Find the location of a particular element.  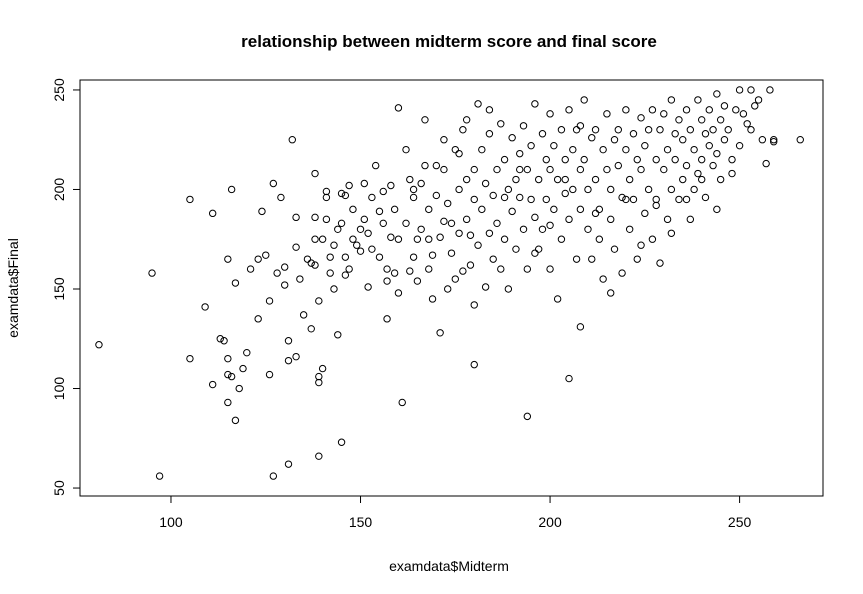

y-axis: 50 100 150 200 250 is located at coordinates (66, 287).